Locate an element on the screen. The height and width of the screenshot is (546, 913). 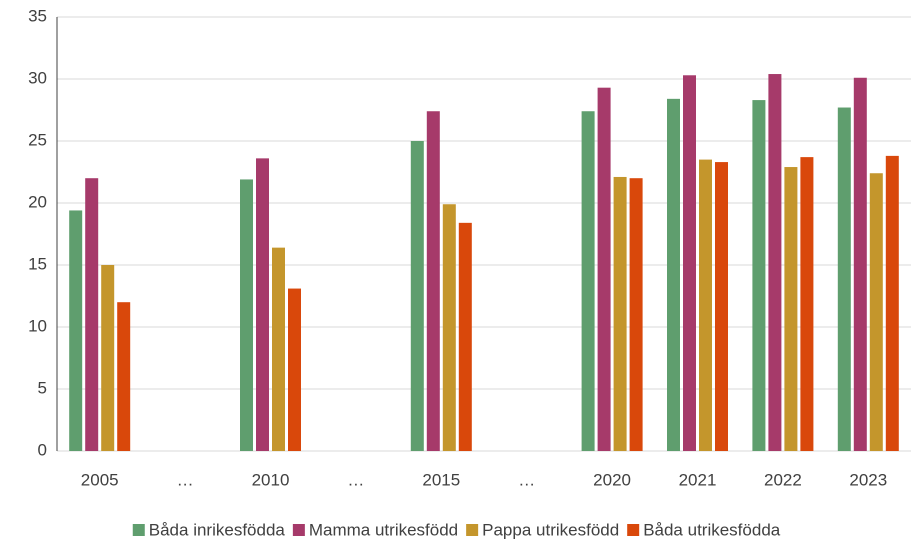
x-tick-label: 2005 is located at coordinates (100, 479).